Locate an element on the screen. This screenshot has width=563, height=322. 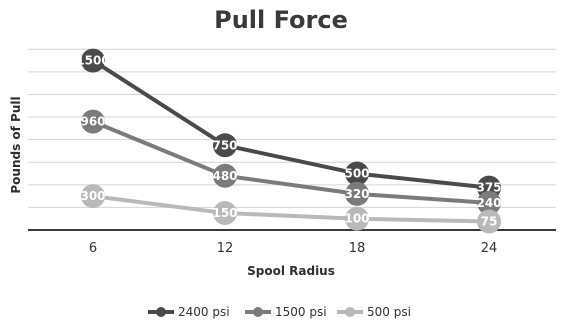
legend-label: 2400 psi is located at coordinates (204, 312).